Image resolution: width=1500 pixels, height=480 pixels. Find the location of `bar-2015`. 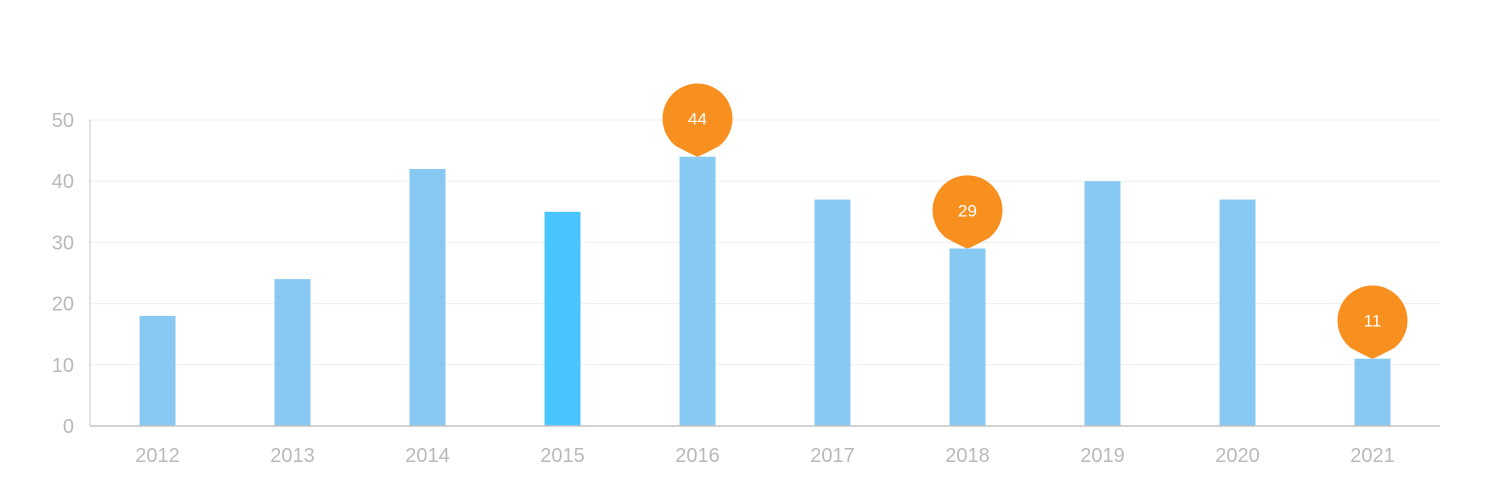

bar-2015 is located at coordinates (562, 318).